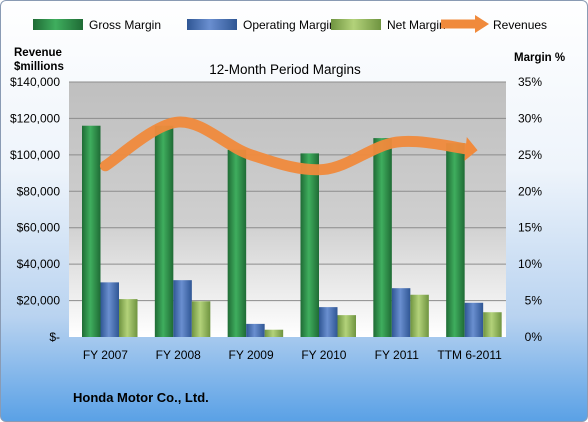 The height and width of the screenshot is (422, 588). I want to click on x-tick-label: FY 2007, so click(105, 355).